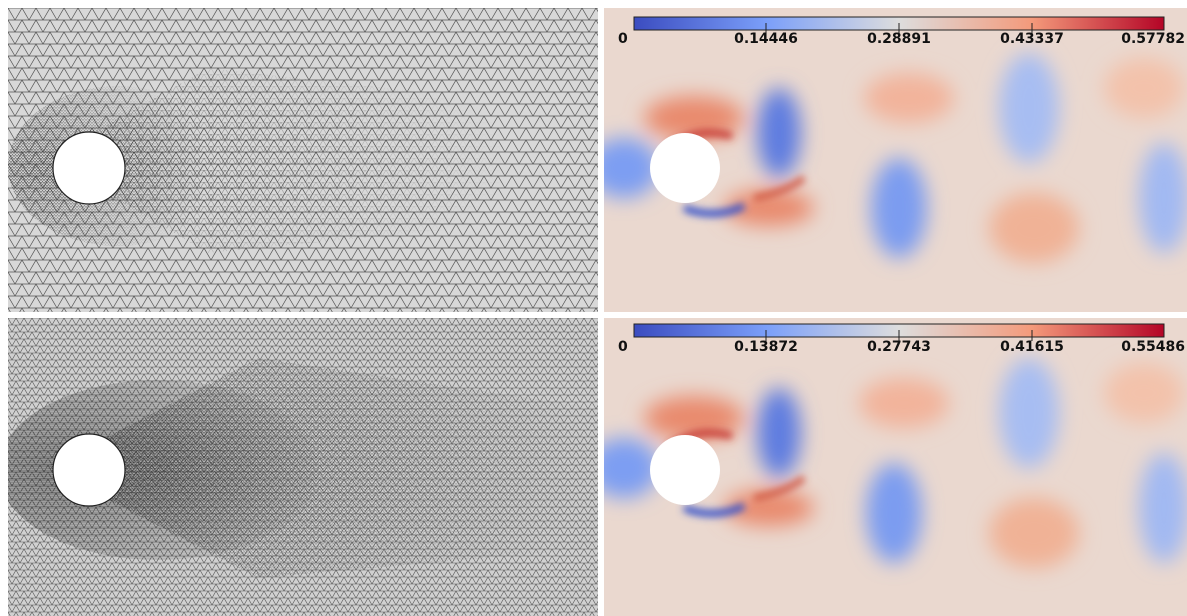  What do you see at coordinates (1153, 39) in the screenshot?
I see `colorbar-tick-label: 0.57782` at bounding box center [1153, 39].